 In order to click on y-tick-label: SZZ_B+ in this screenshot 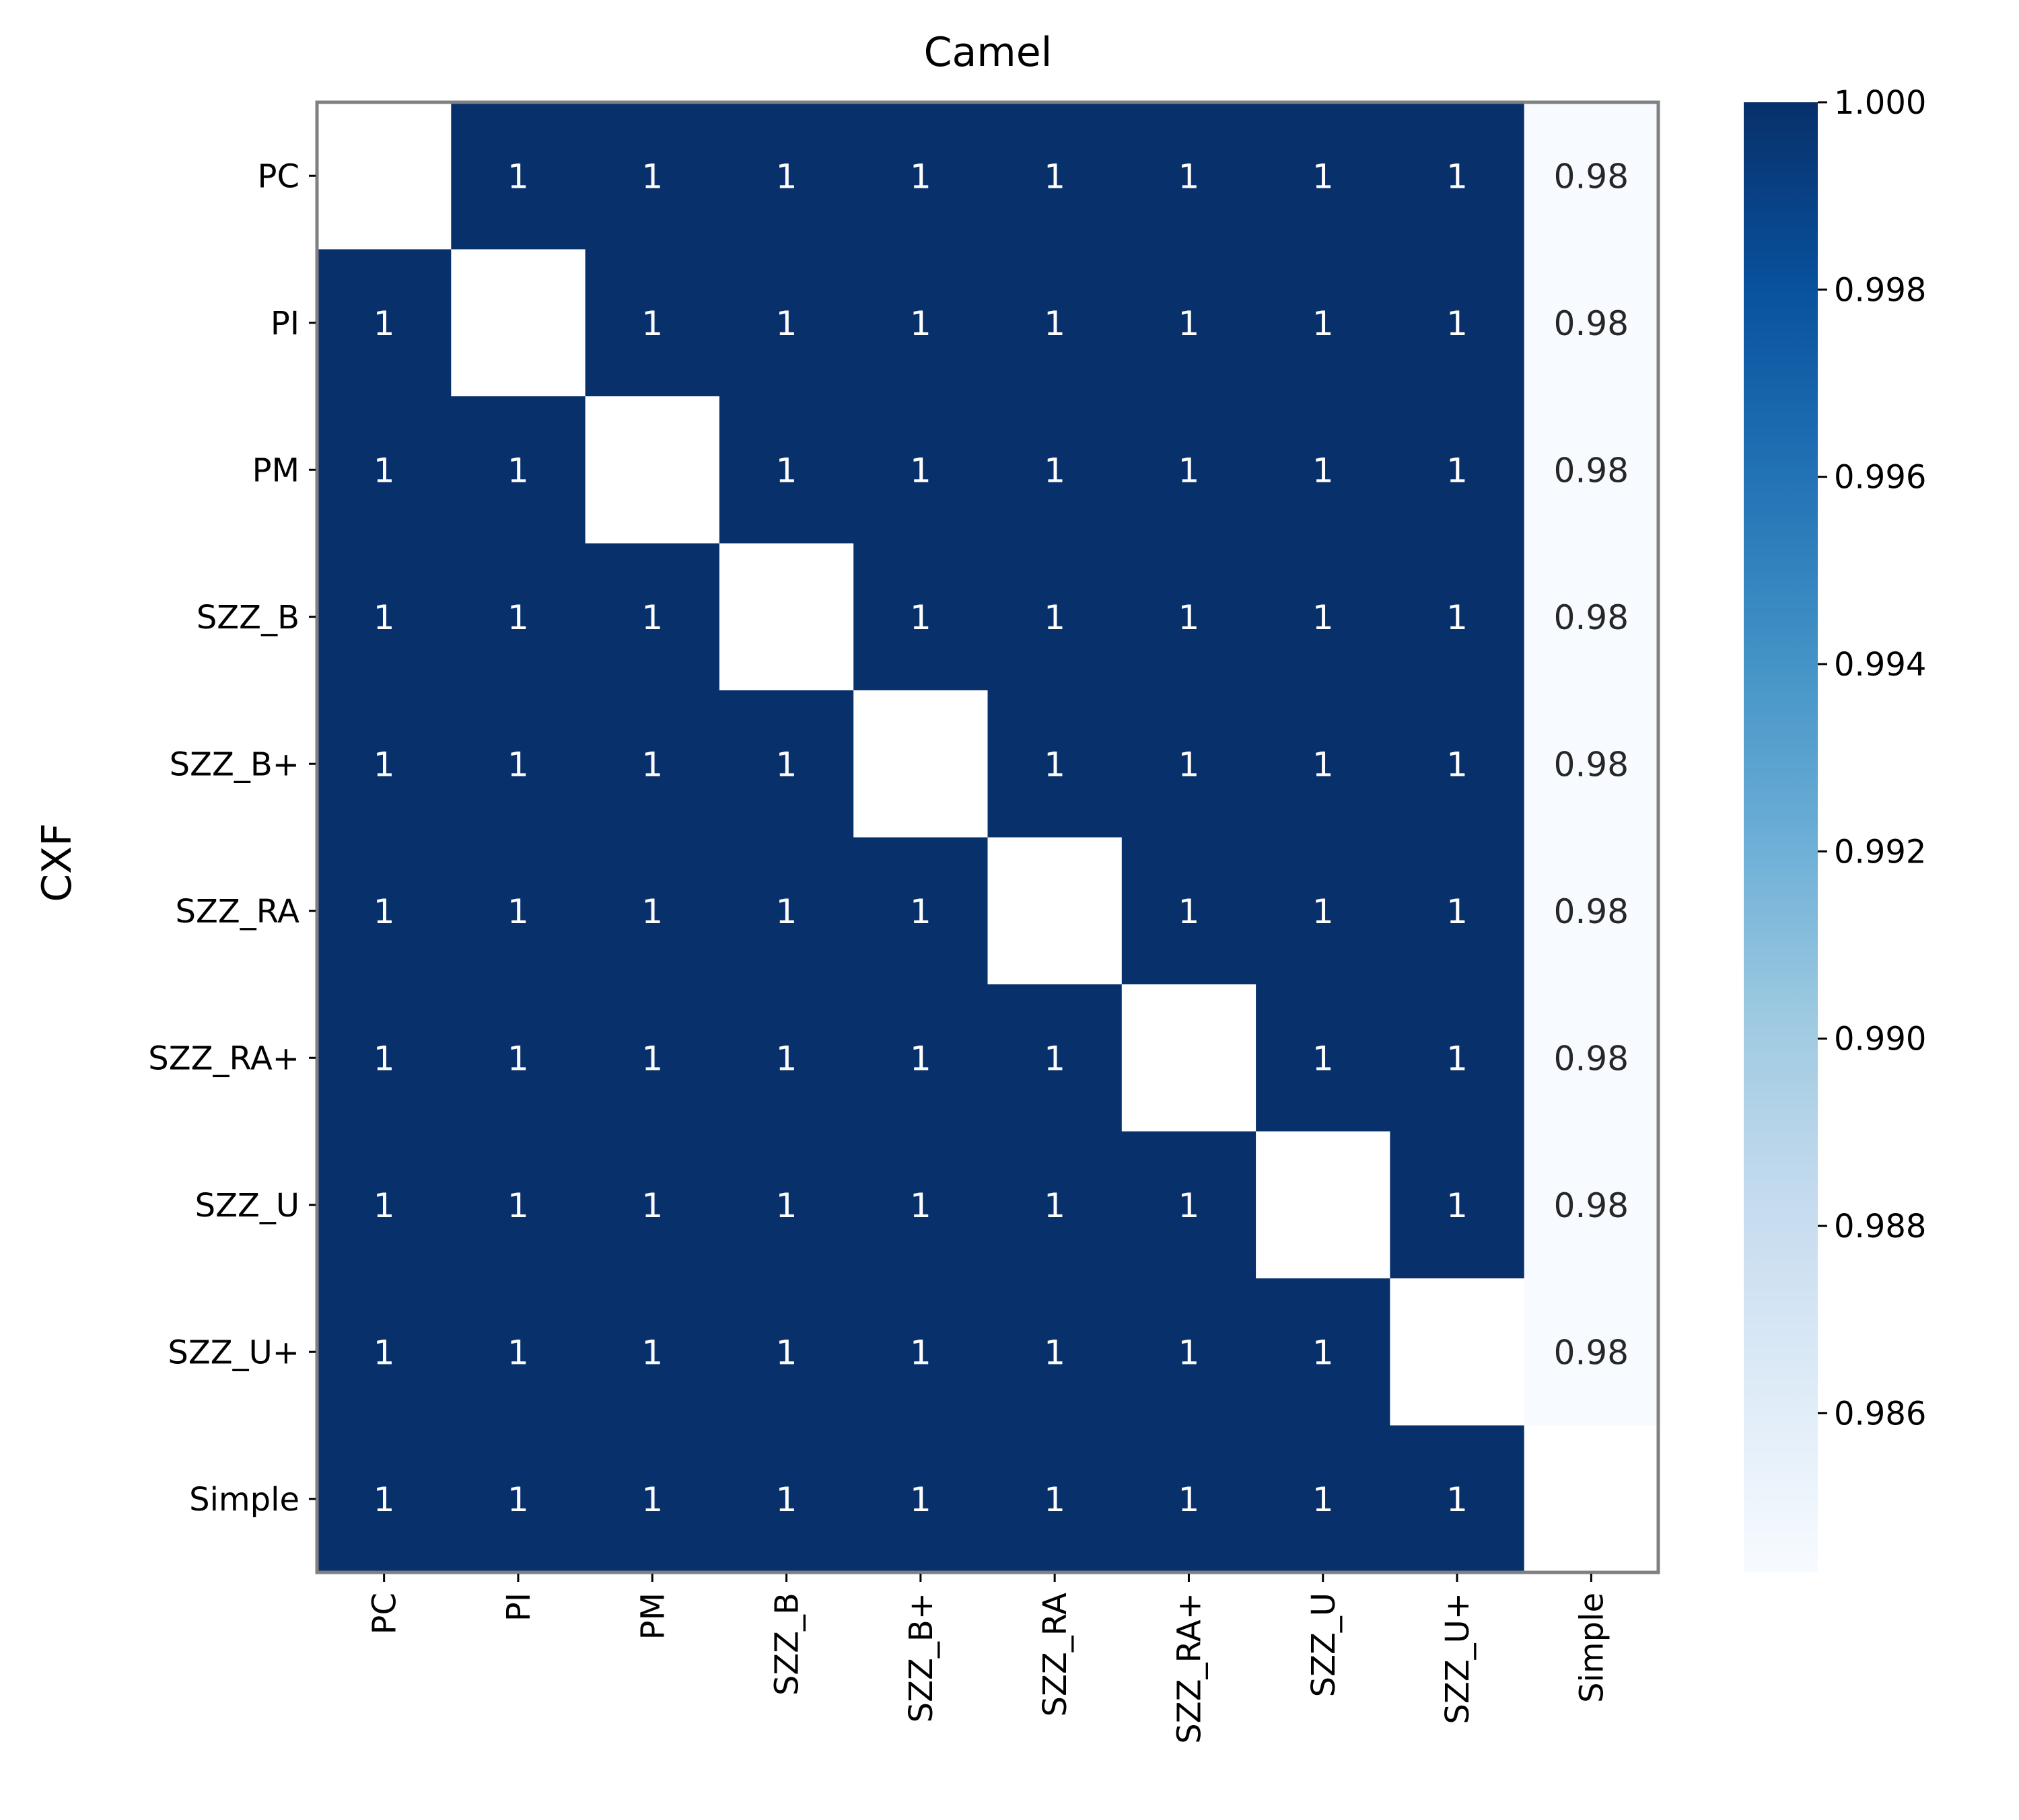, I will do `click(235, 764)`.